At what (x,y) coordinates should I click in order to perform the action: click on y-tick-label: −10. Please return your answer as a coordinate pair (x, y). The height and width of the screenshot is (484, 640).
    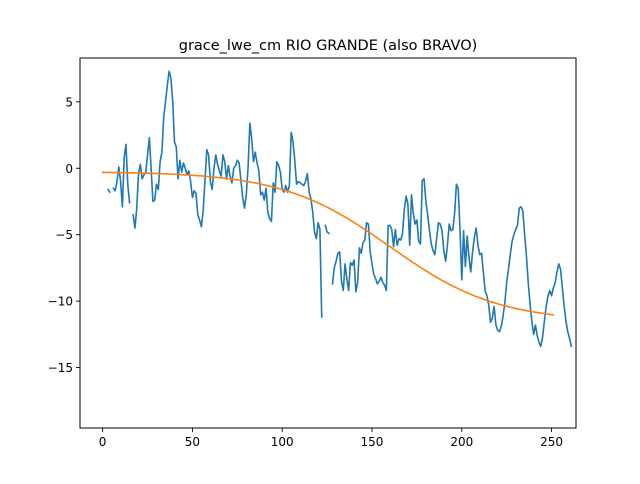
    Looking at the image, I should click on (60, 302).